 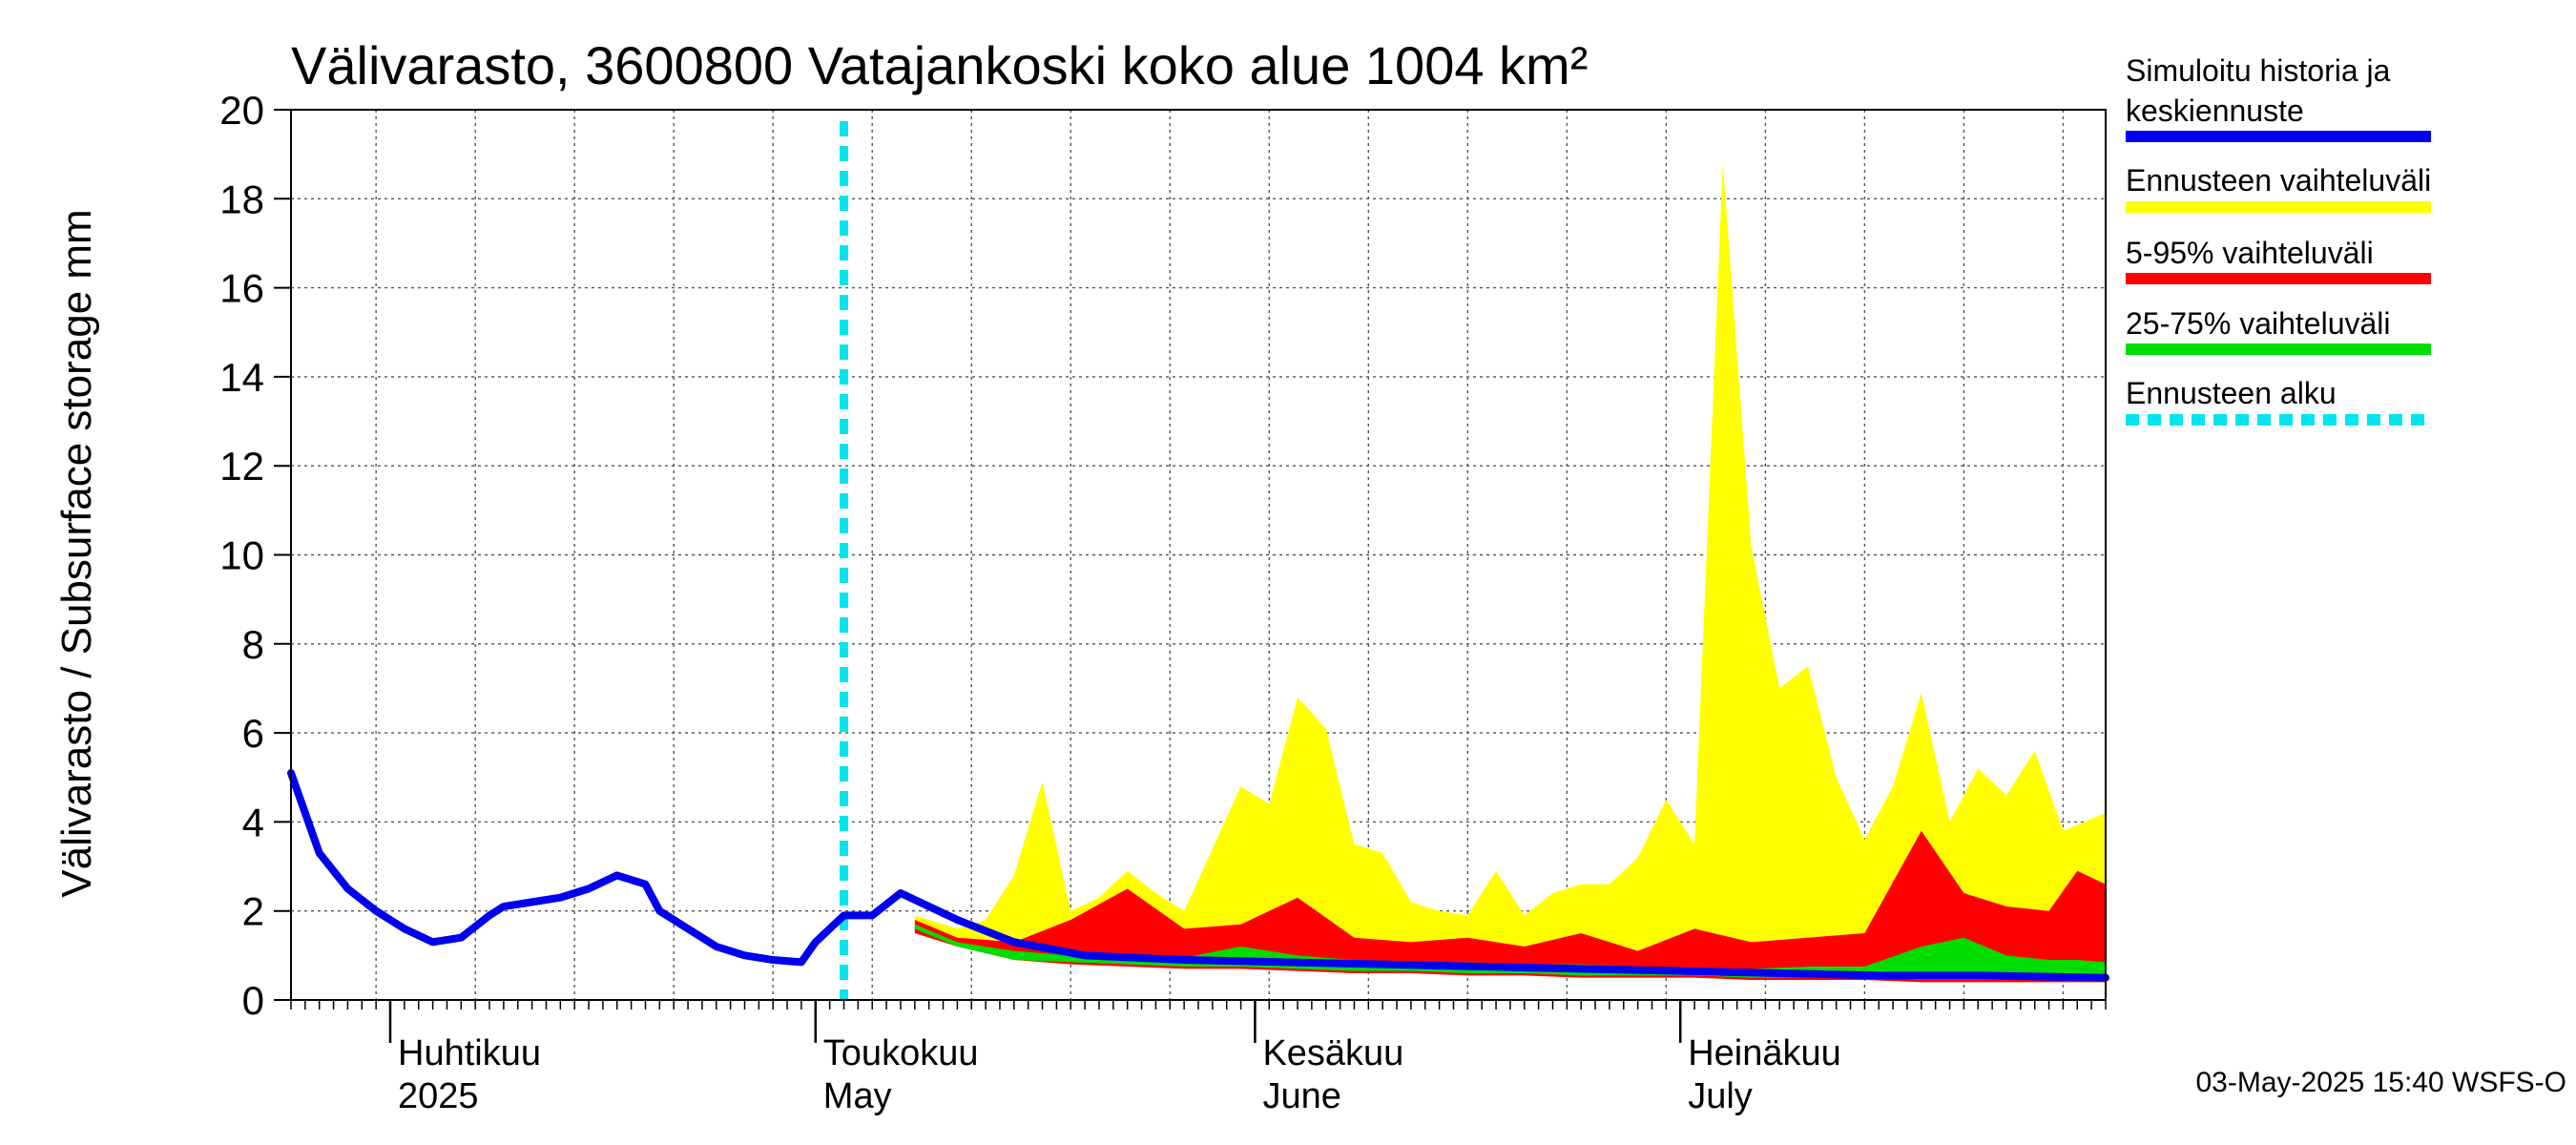 I want to click on legend-label-2-0: 5-95% vaihteluväli, so click(x=2250, y=253).